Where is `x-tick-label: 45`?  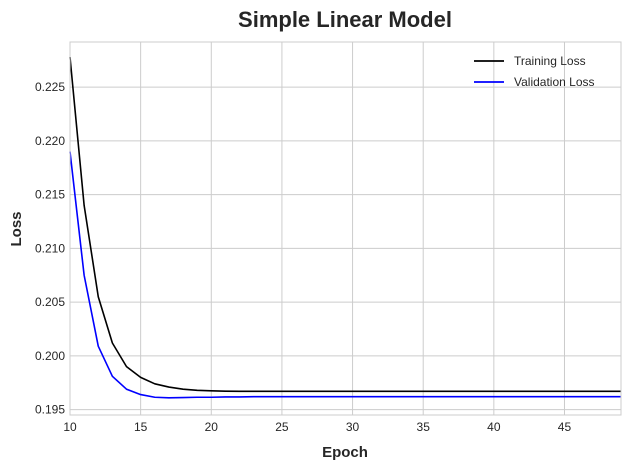 x-tick-label: 45 is located at coordinates (565, 427).